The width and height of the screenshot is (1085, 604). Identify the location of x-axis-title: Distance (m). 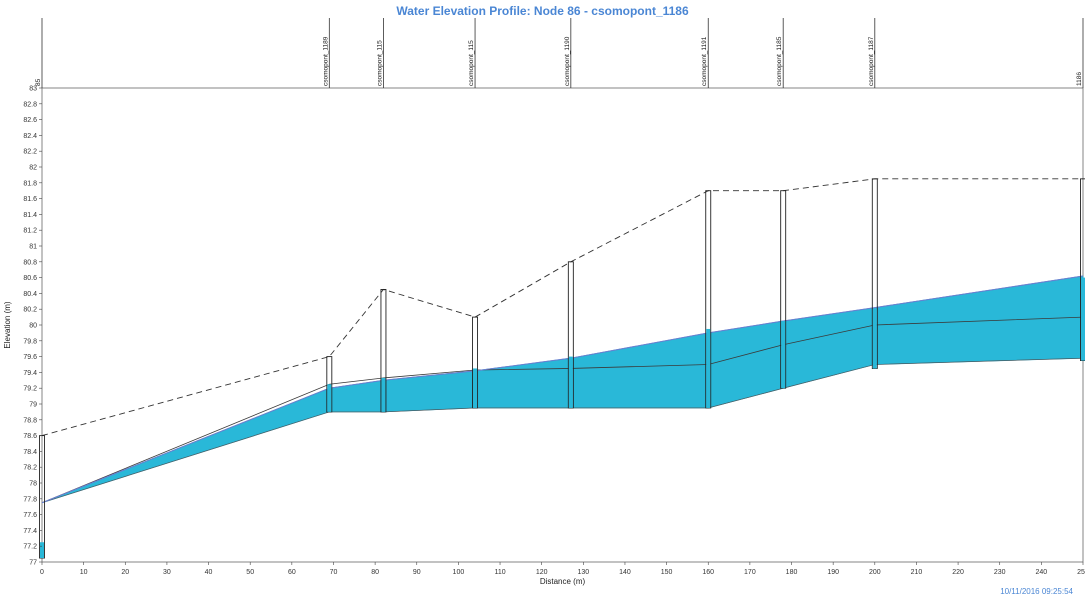
(563, 581).